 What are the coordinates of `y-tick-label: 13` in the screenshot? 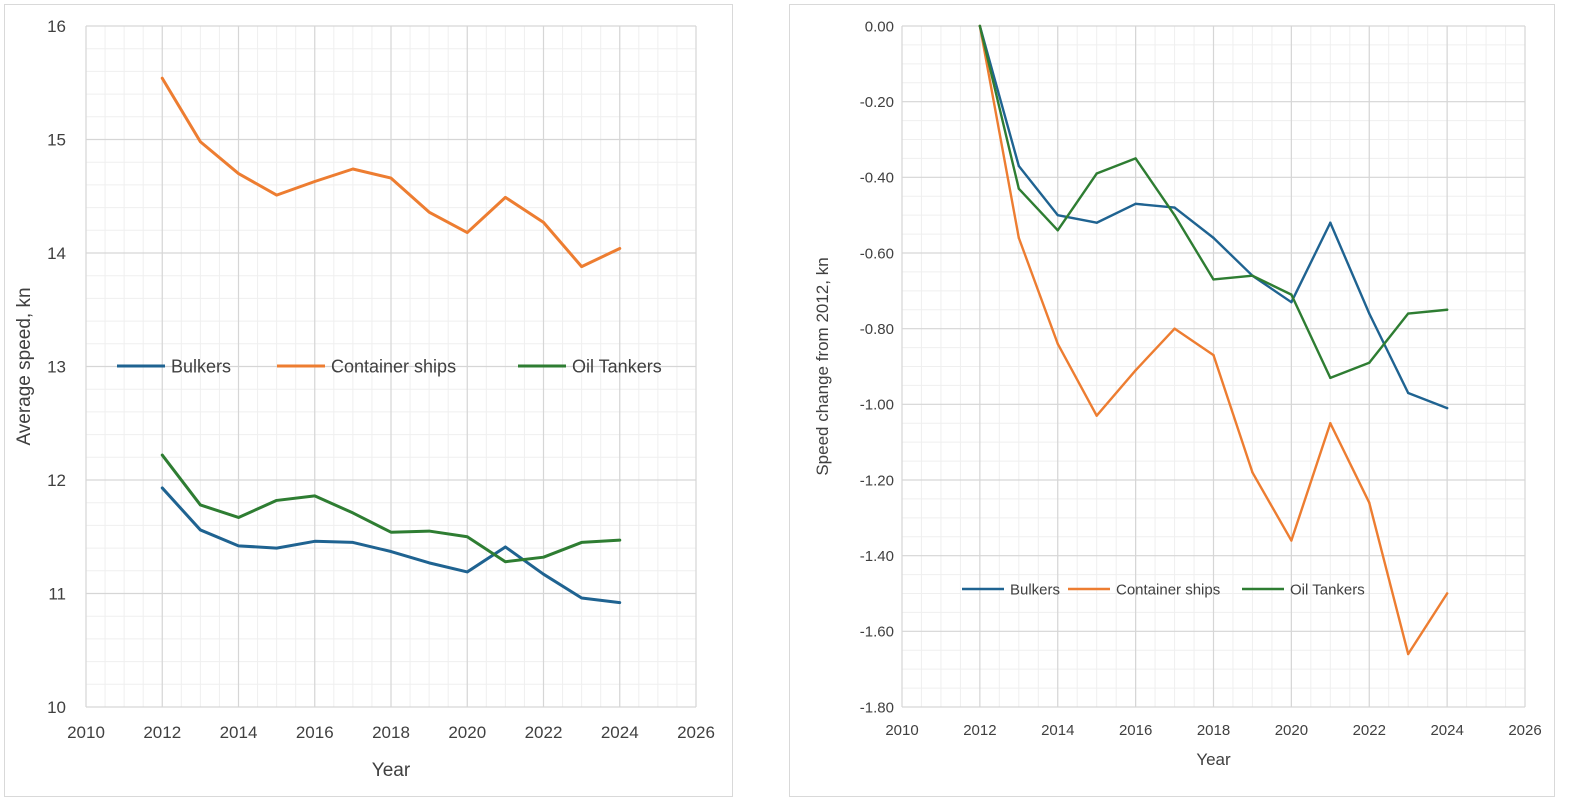 It's located at (56, 366).